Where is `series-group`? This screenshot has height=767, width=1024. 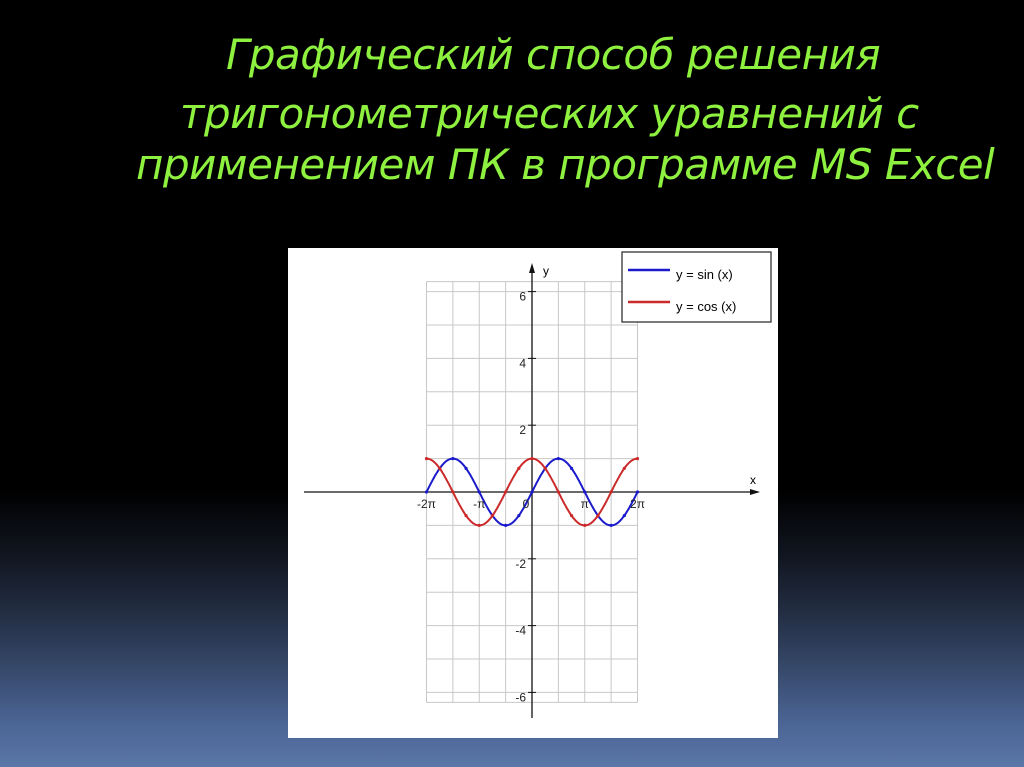
series-group is located at coordinates (532, 492).